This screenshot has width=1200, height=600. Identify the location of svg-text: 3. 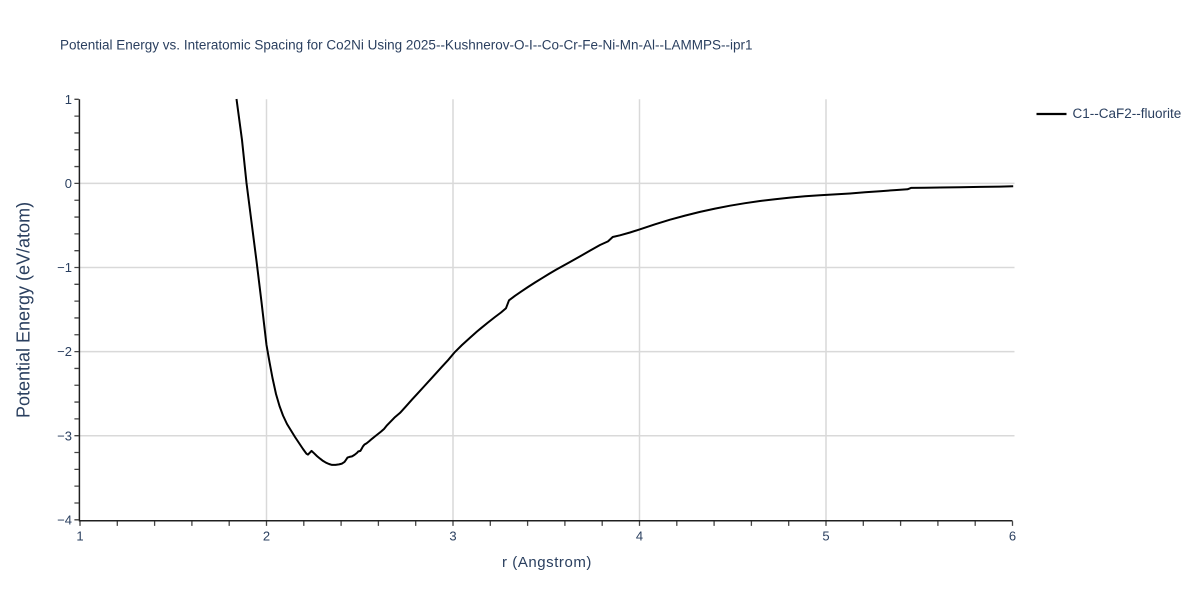
(452, 536).